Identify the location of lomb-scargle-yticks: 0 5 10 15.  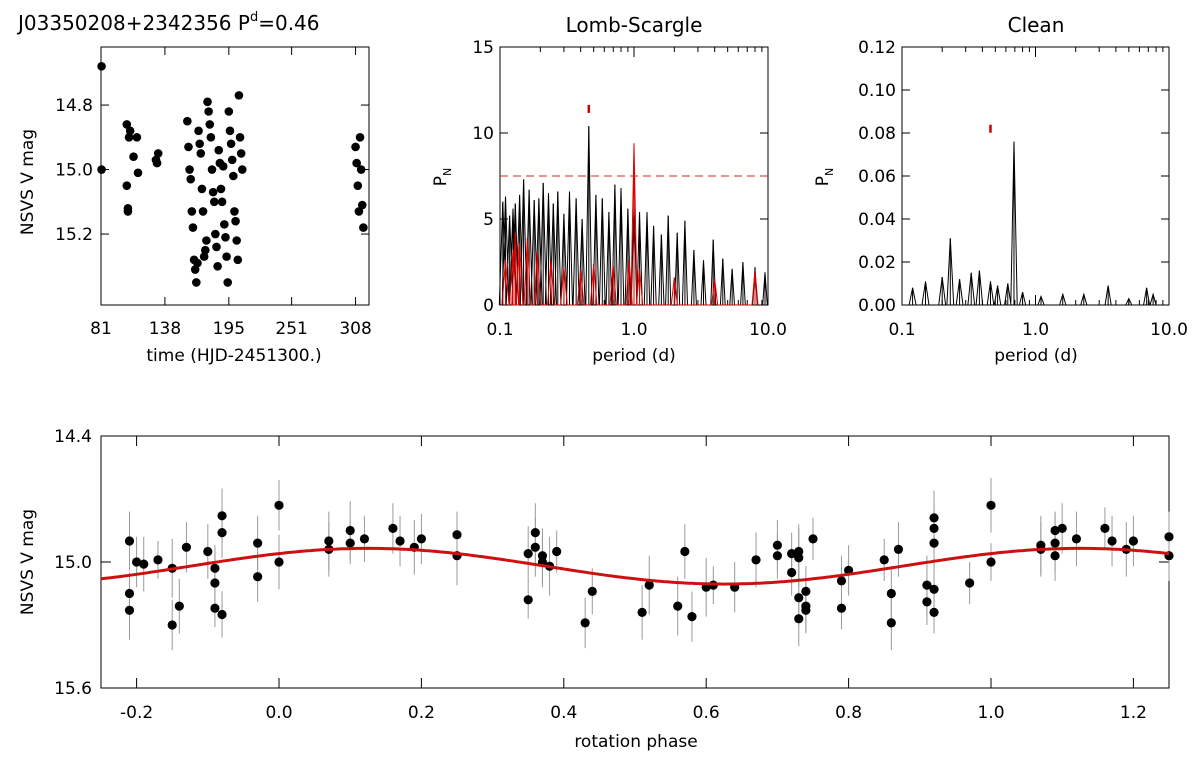
(620, 177).